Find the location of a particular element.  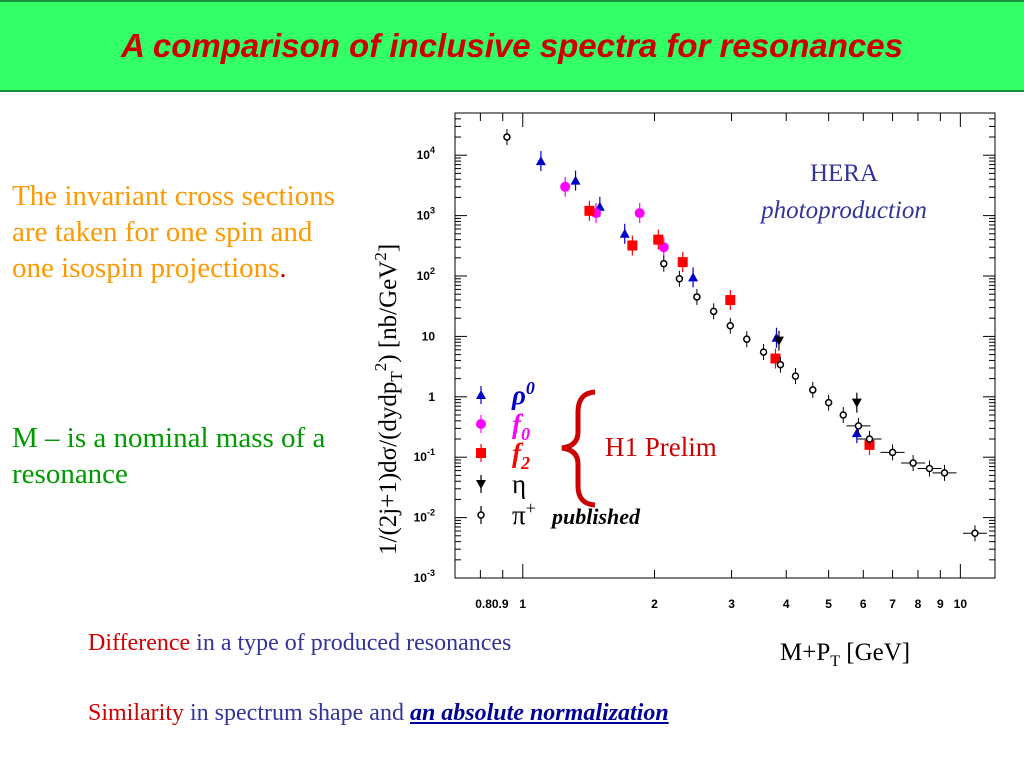

y-tick-label: 10⁴ is located at coordinates (426, 153).